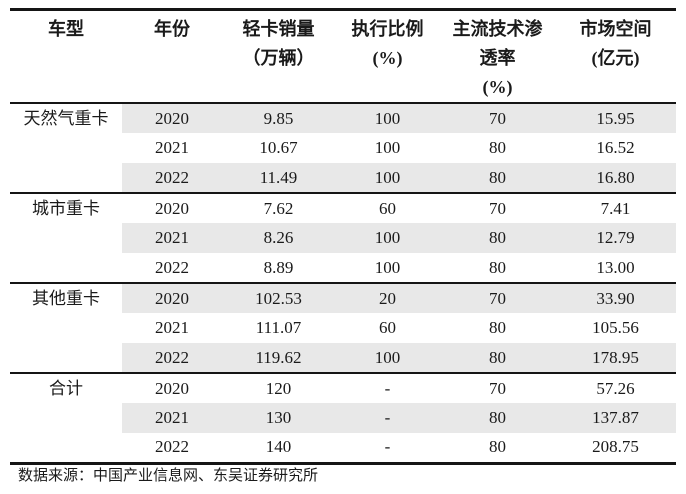  What do you see at coordinates (278, 298) in the screenshot?
I see `sales-cell: 102.53` at bounding box center [278, 298].